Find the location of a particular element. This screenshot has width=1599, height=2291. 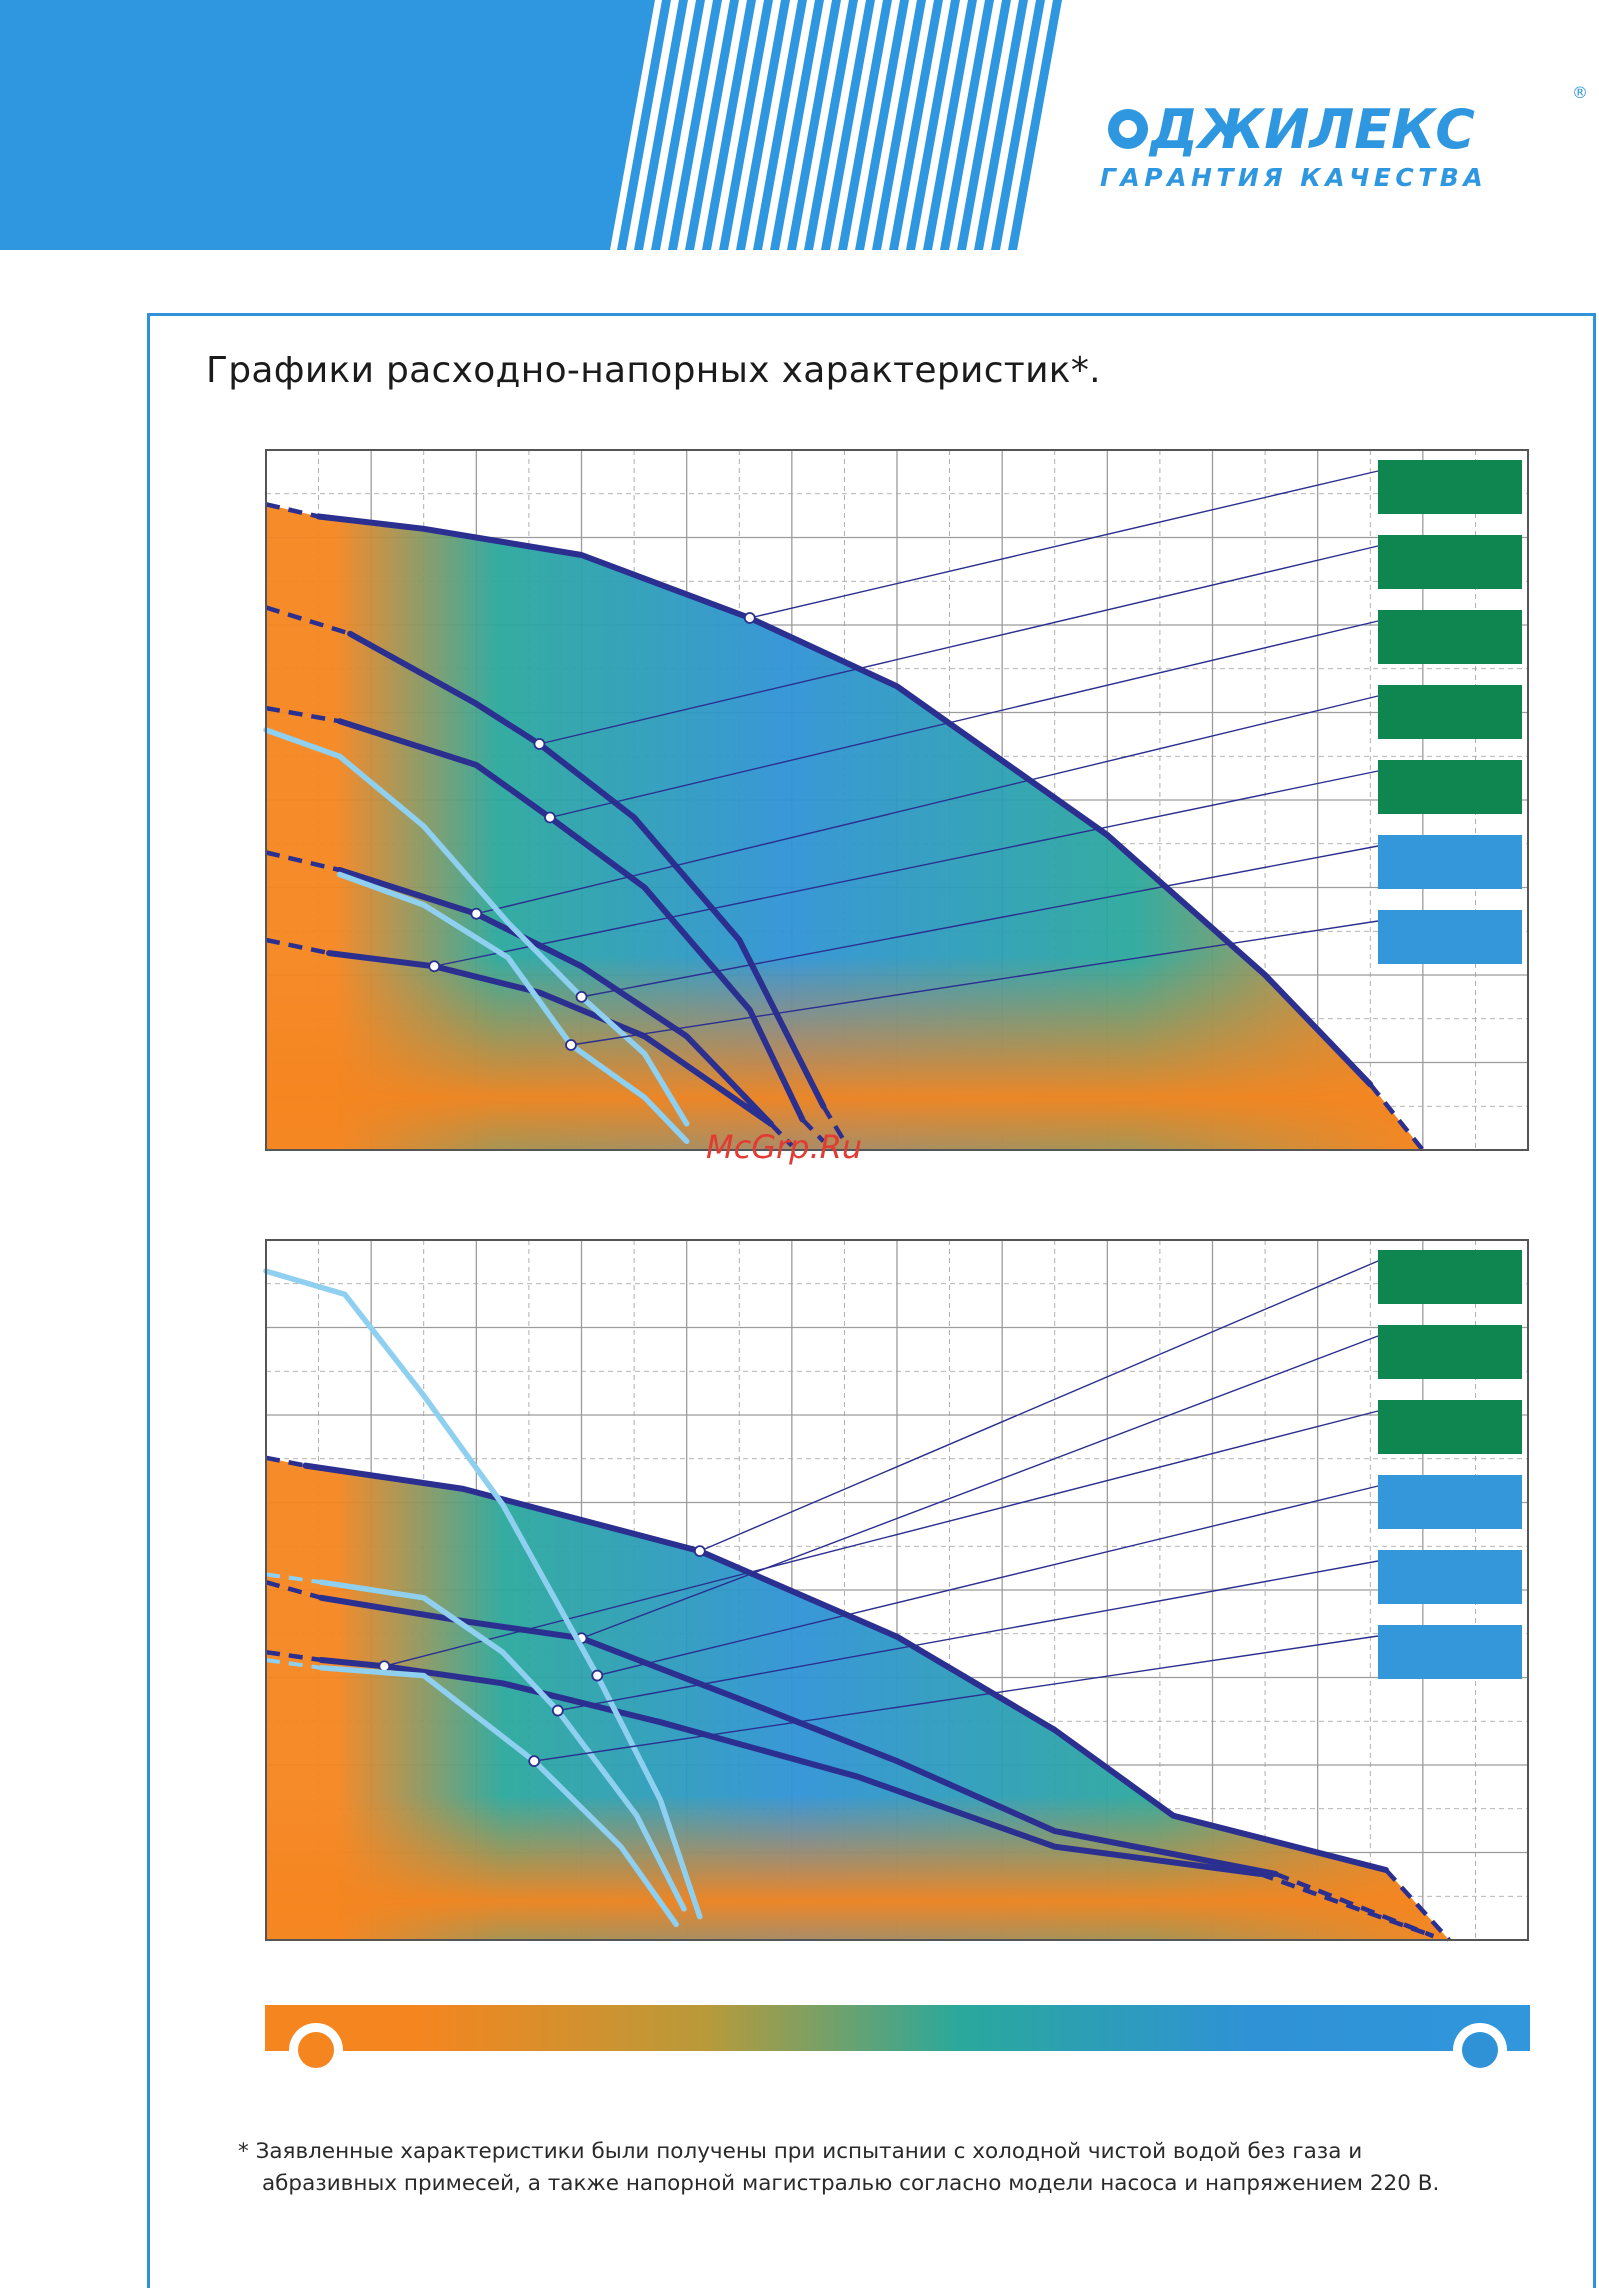

brand-tagline: ГАРАНТИЯ КАЧЕСТВА is located at coordinates (1293, 177).